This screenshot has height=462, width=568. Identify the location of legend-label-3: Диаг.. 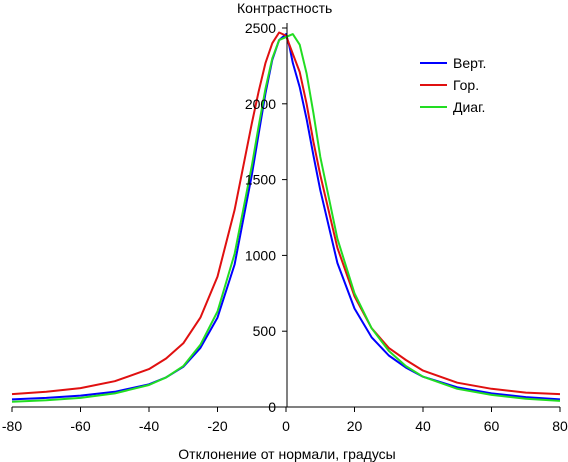
(469, 107).